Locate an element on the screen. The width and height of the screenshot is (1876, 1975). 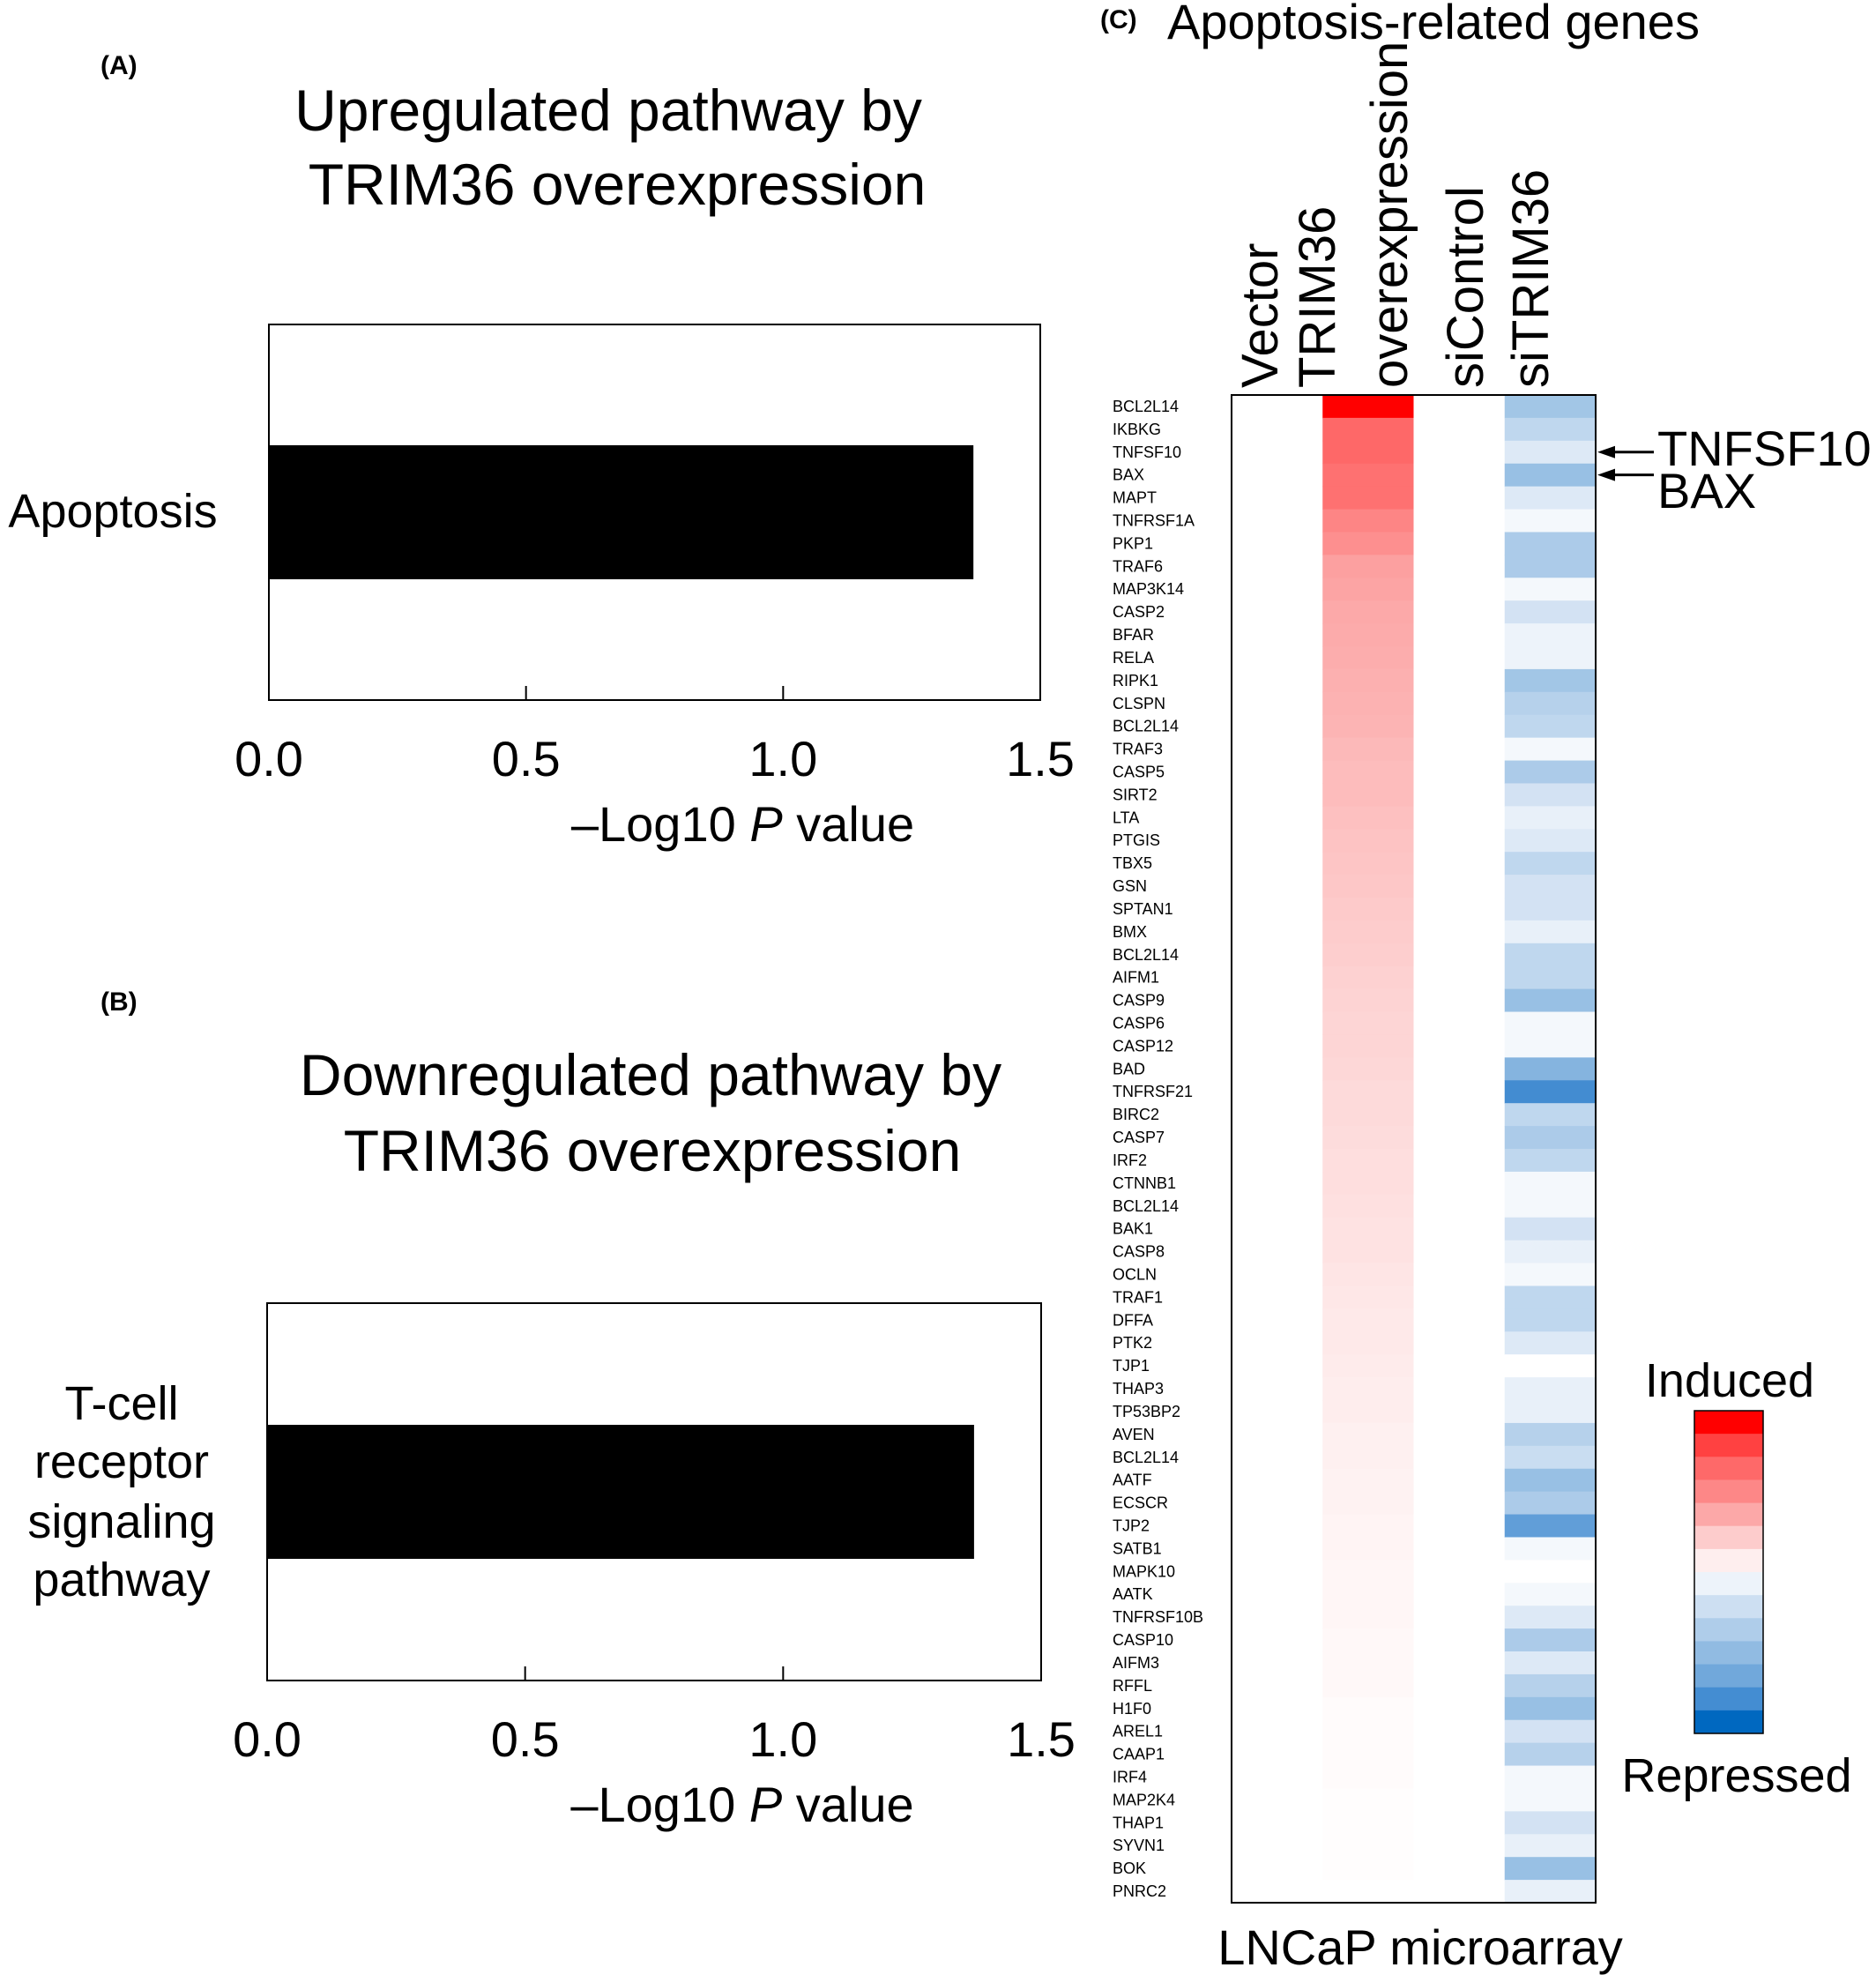
gene-label: H1F0 is located at coordinates (1132, 1709).